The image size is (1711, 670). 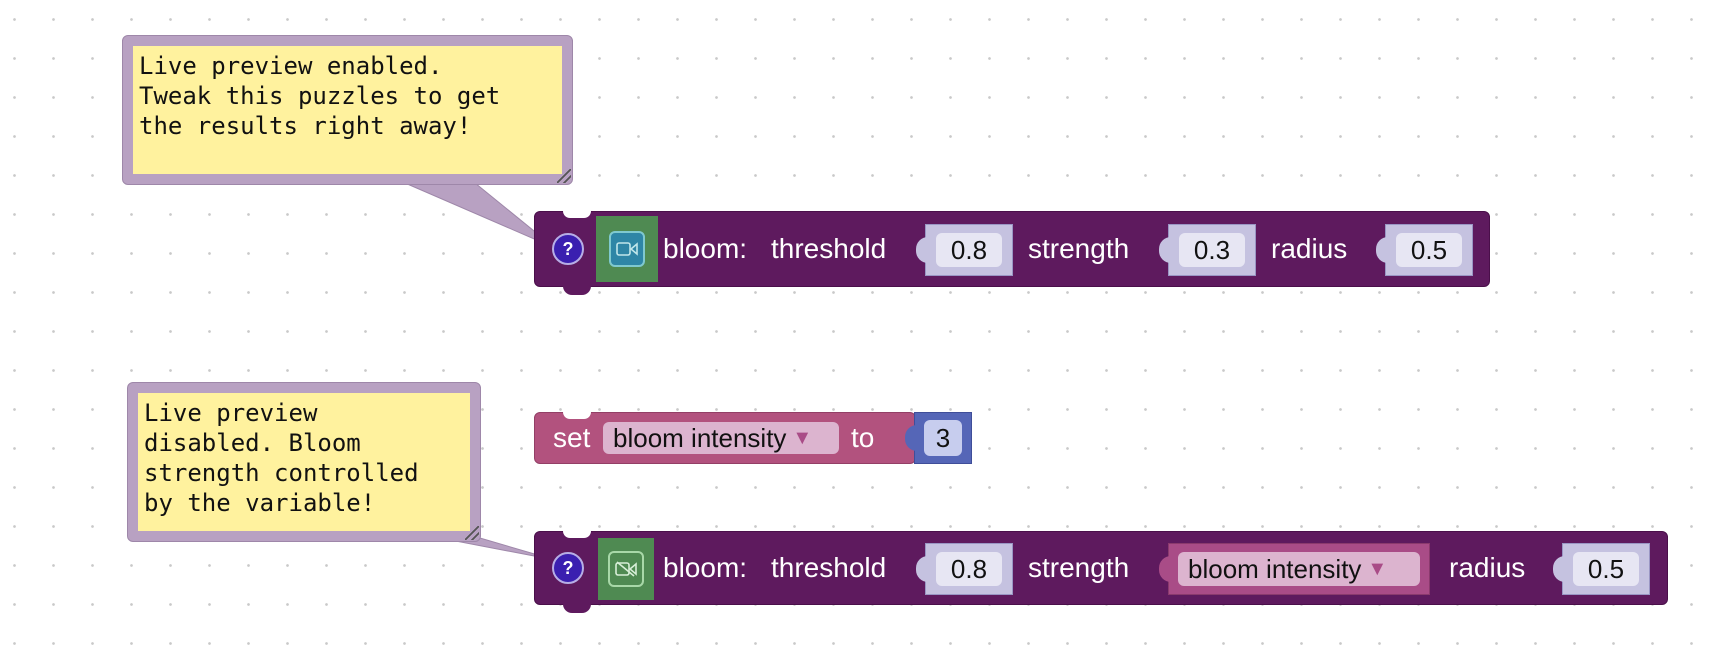 I want to click on strength-variable-dropdown: bloom intensity ▼, so click(x=1299, y=569).